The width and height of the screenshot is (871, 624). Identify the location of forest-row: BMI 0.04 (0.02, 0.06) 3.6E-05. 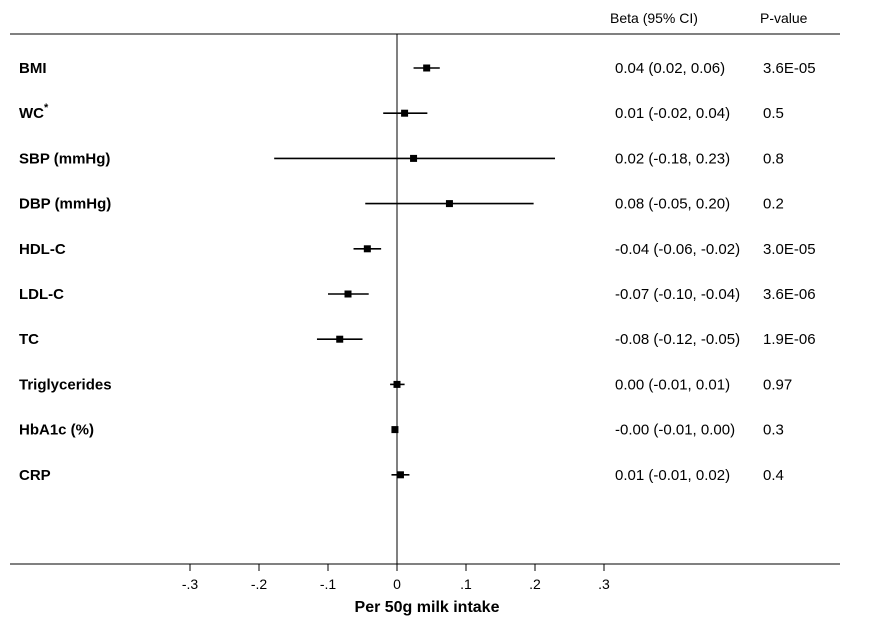
(417, 68).